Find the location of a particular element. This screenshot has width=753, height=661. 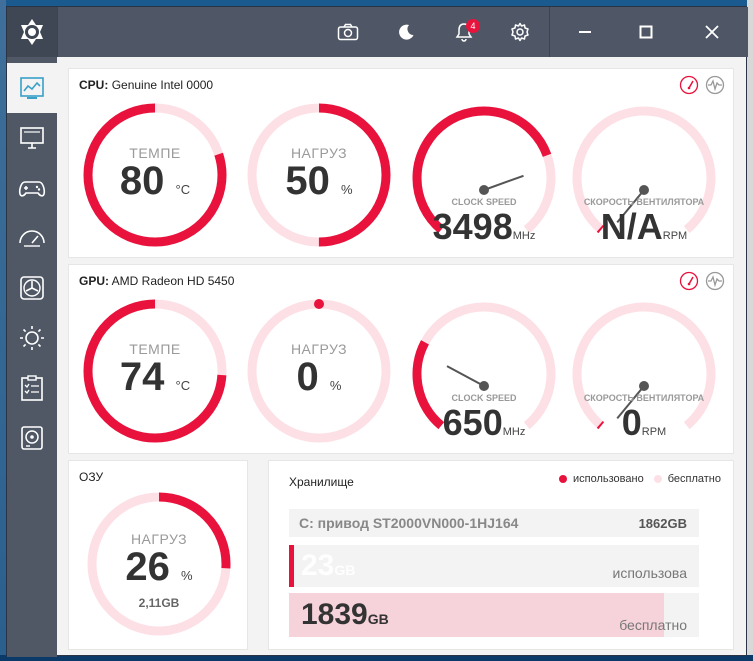

gear-icon is located at coordinates (520, 32).